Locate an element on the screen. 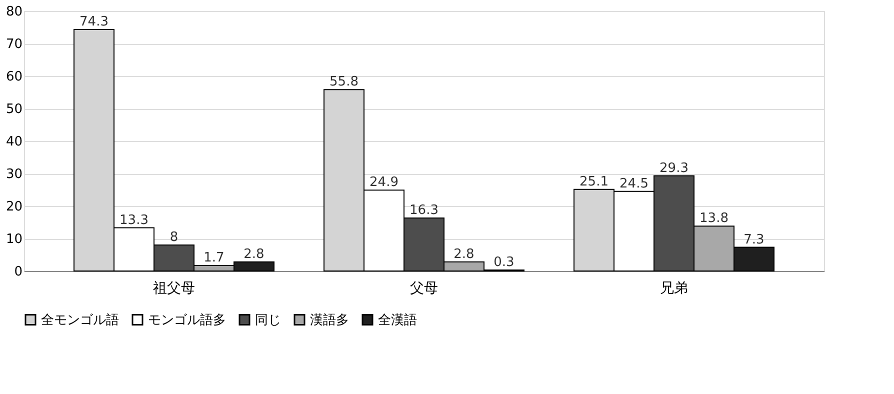  legend-label: 同じ is located at coordinates (268, 320).